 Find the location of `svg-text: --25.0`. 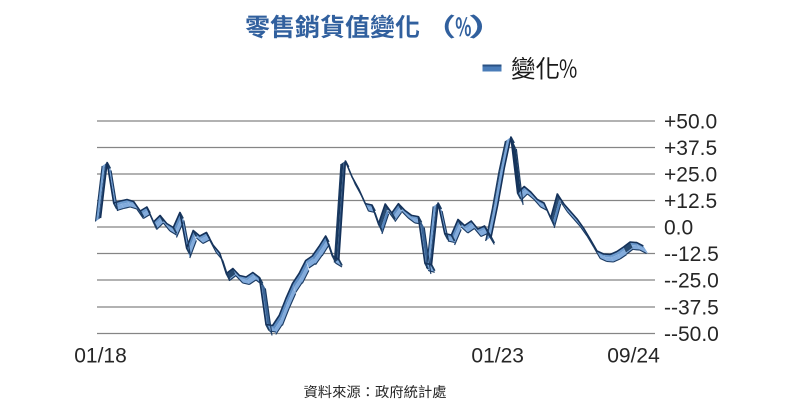

svg-text: --25.0 is located at coordinates (691, 280).